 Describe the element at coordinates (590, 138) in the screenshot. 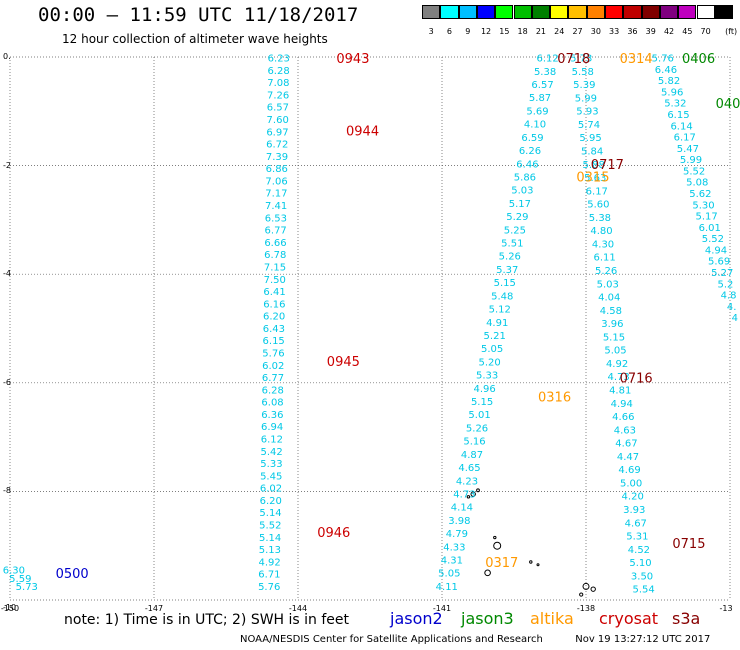

I see `wave-height-value: 5.95` at that location.